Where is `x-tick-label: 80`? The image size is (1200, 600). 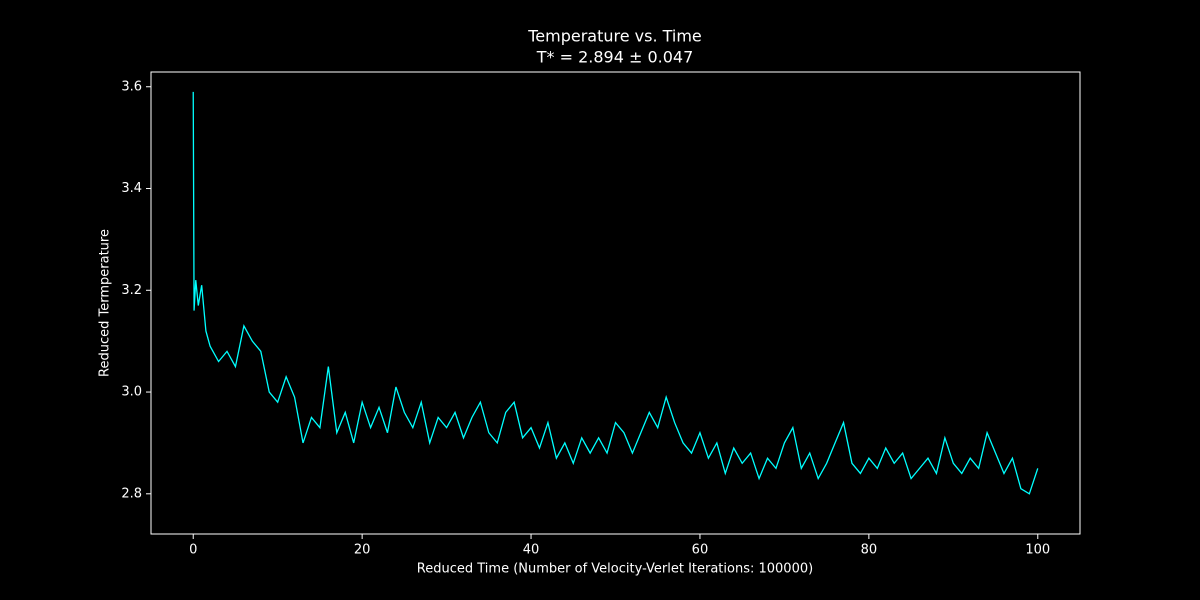
x-tick-label: 80 is located at coordinates (869, 550).